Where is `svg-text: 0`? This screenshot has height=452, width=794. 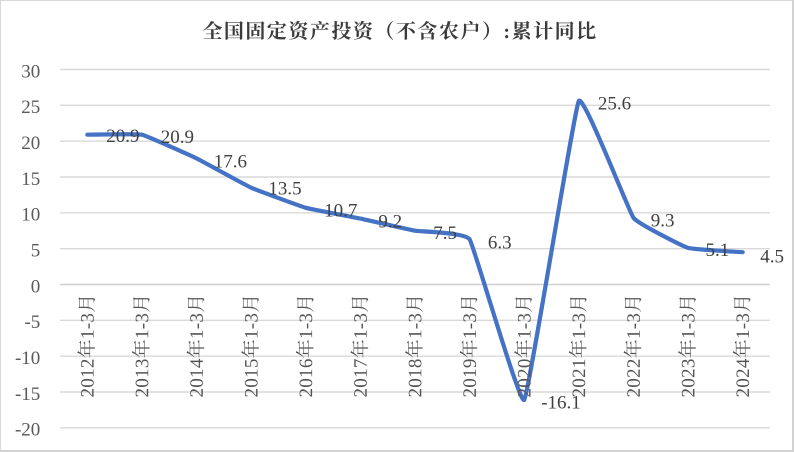 svg-text: 0 is located at coordinates (36, 286).